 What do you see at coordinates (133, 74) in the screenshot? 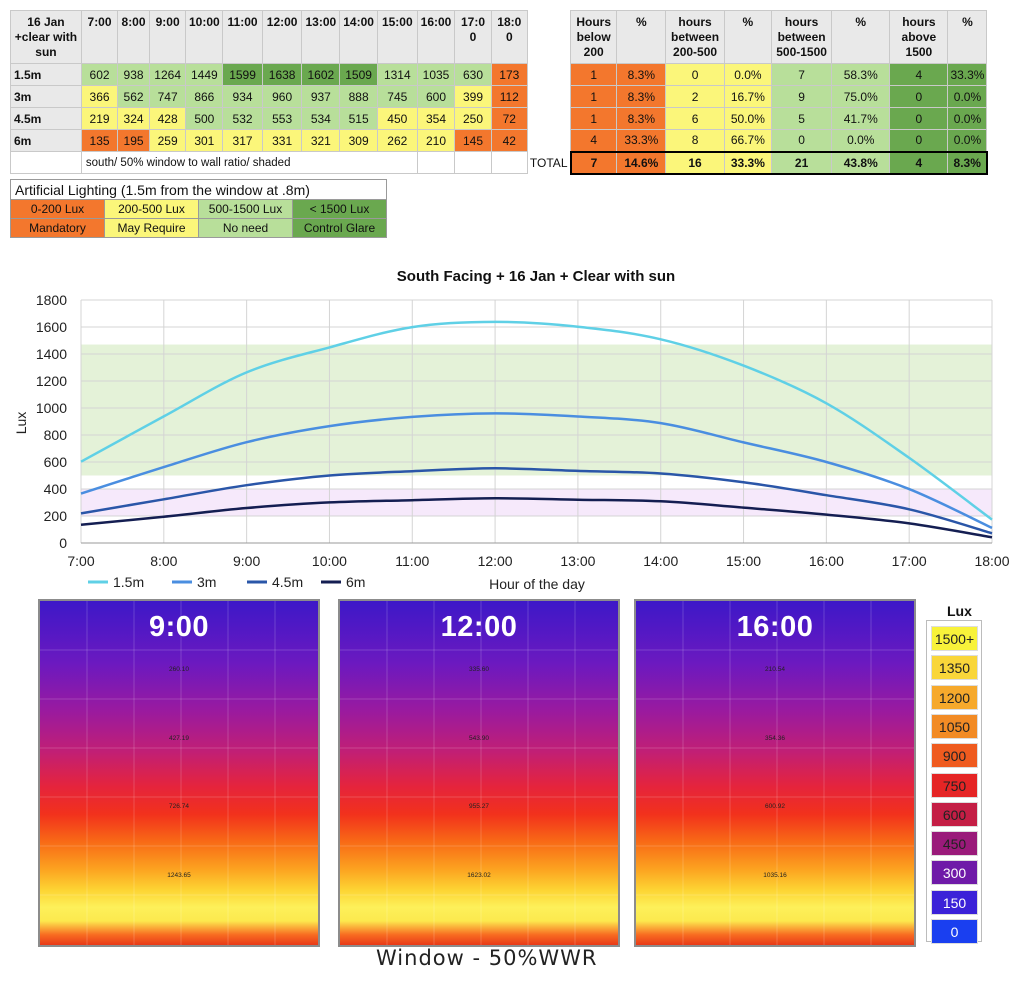
I see `lux-value-cell: 938` at bounding box center [133, 74].